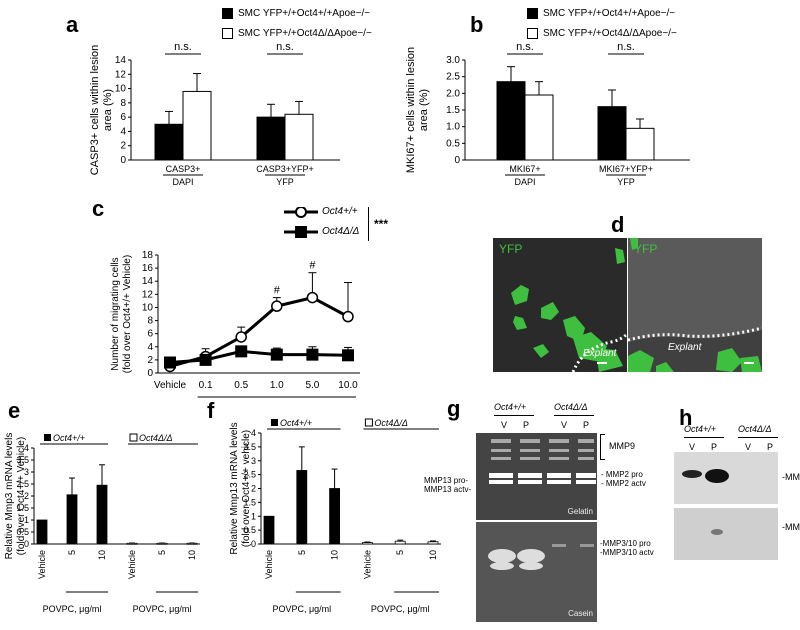 This screenshot has width=800, height=630. I want to click on blot-label-wt: Oct4+/+, so click(700, 429).